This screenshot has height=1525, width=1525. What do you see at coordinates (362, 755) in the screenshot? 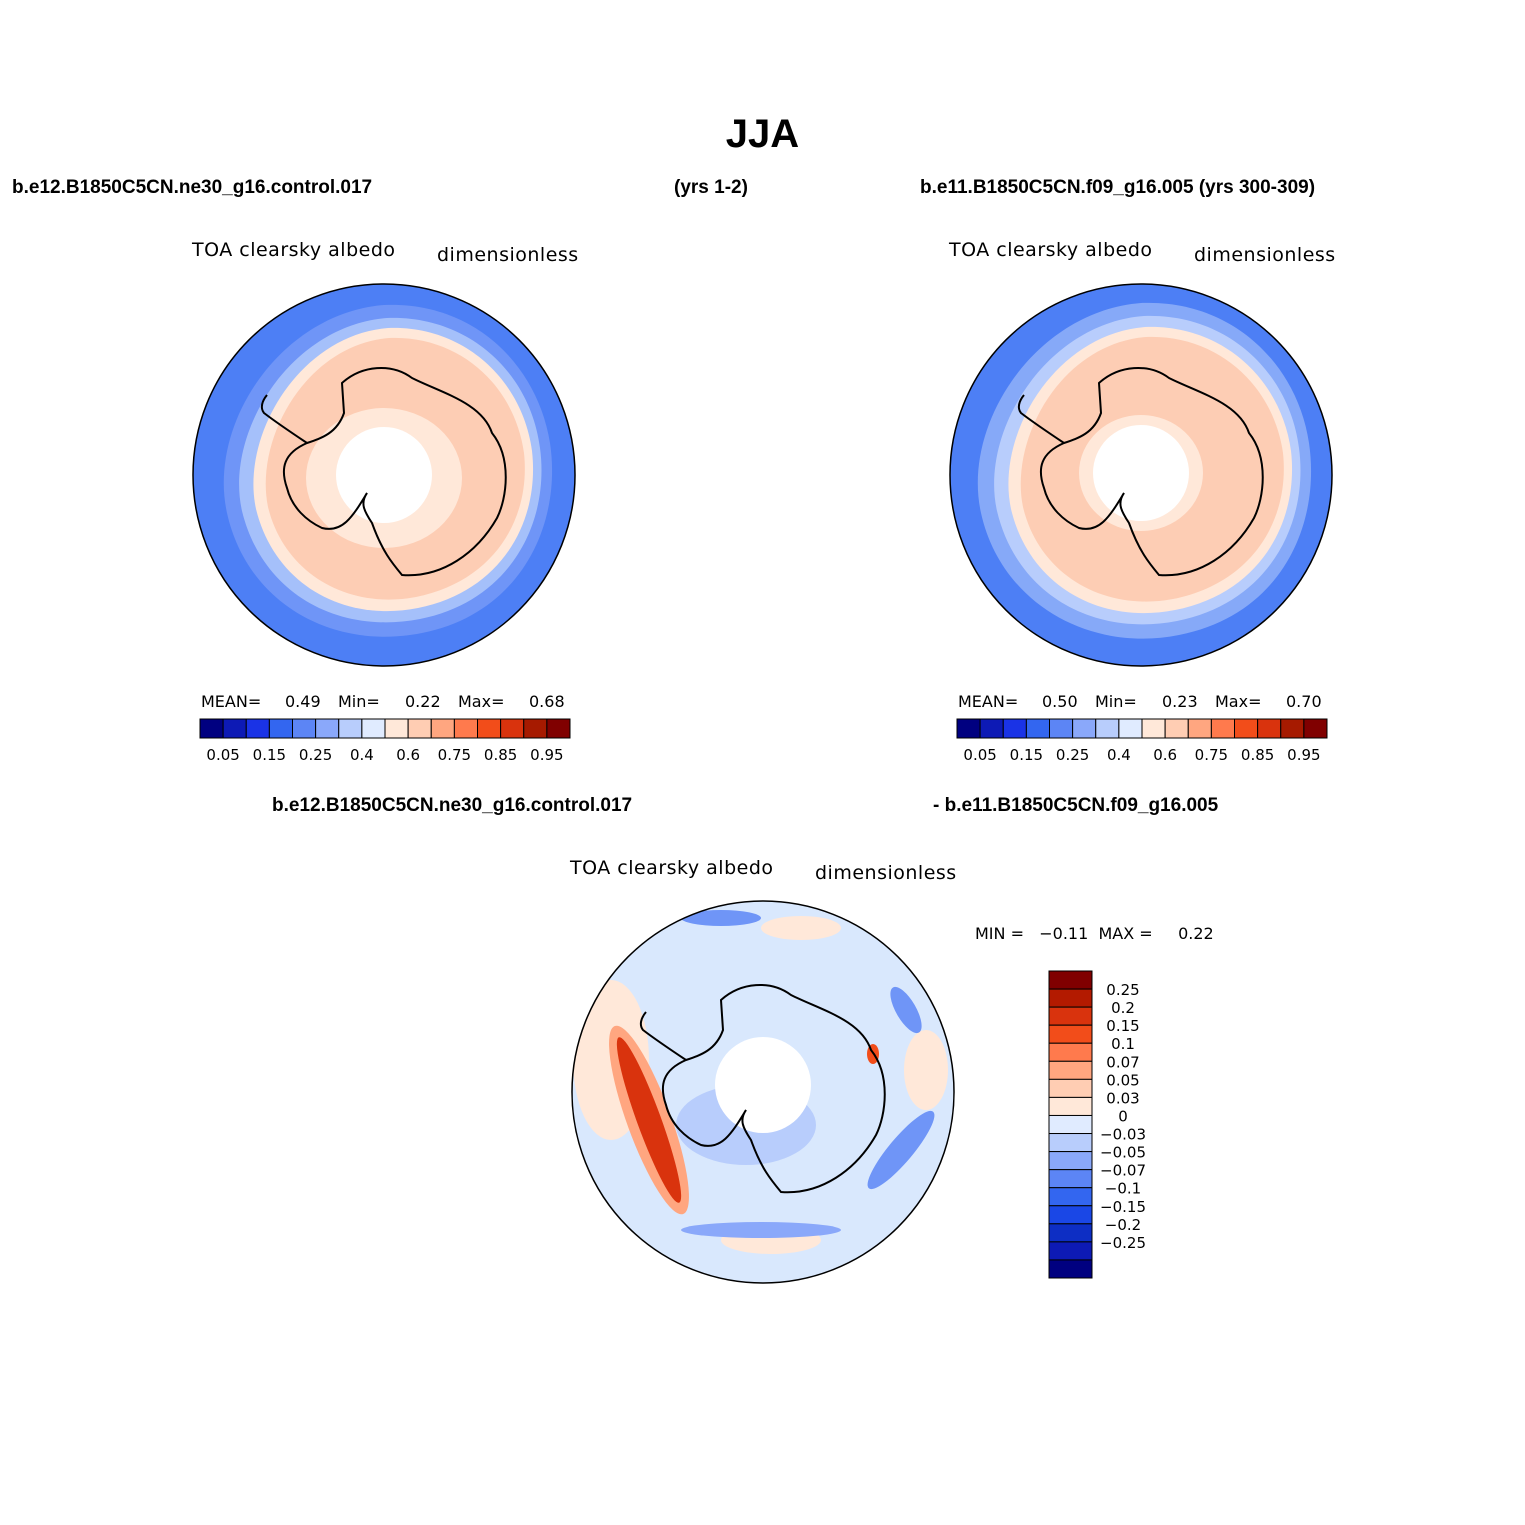
I see `colorbar-tick-label: 0.4` at bounding box center [362, 755].